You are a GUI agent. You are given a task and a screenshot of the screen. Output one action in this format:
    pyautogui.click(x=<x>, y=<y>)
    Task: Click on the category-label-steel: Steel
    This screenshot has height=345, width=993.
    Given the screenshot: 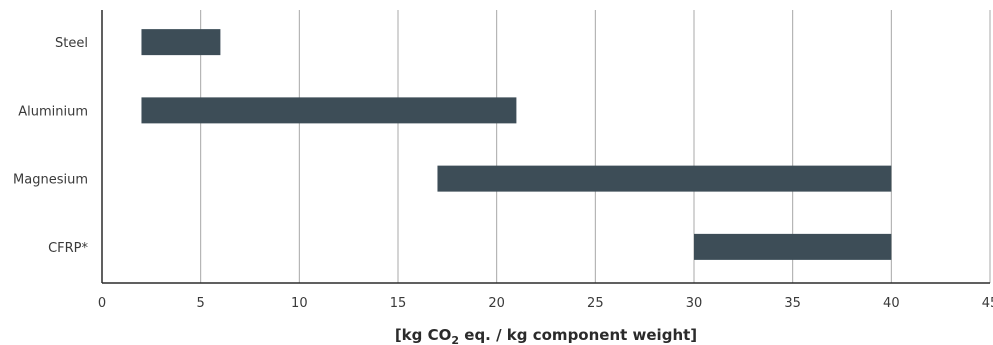 What is the action you would take?
    pyautogui.click(x=71, y=43)
    